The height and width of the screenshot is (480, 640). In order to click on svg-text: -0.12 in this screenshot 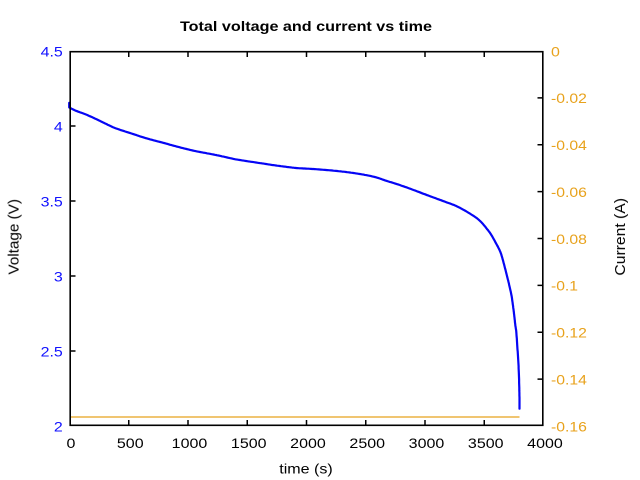, I will do `click(569, 333)`.